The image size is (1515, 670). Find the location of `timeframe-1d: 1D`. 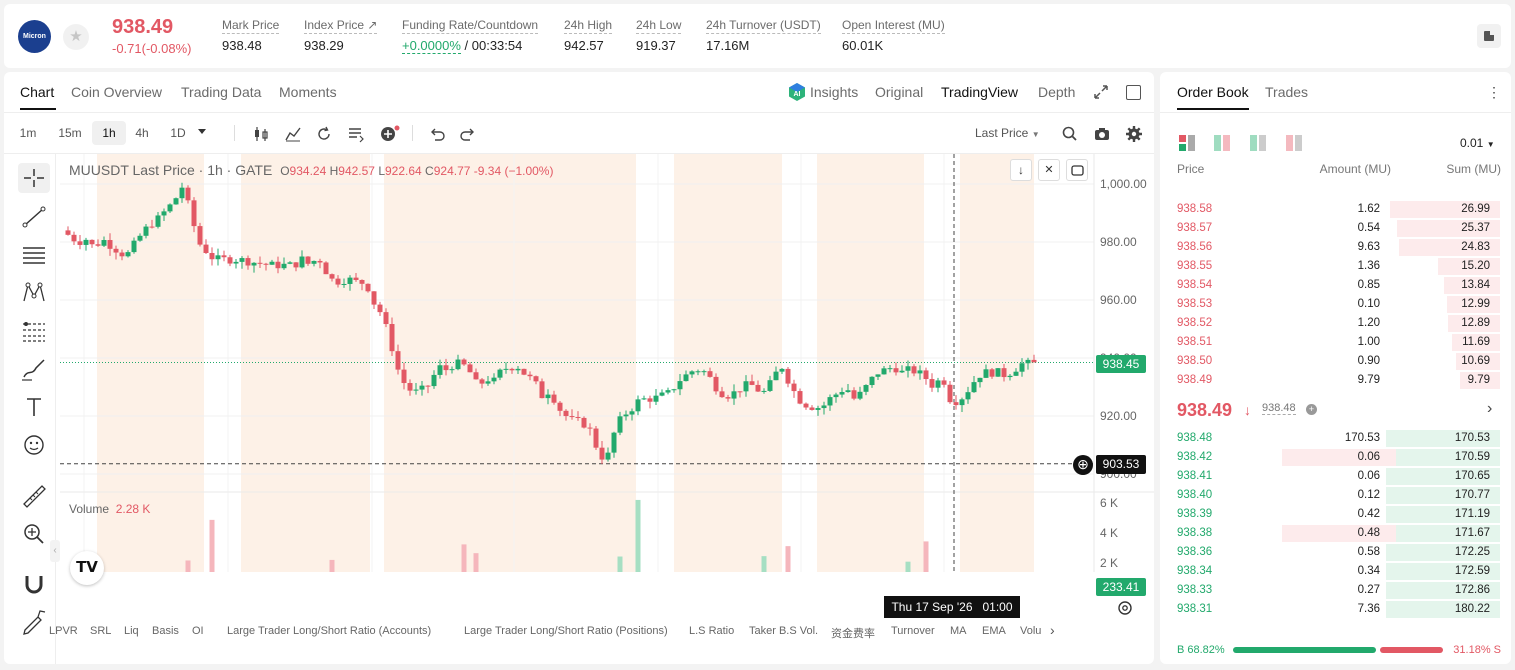

timeframe-1d: 1D is located at coordinates (178, 133).